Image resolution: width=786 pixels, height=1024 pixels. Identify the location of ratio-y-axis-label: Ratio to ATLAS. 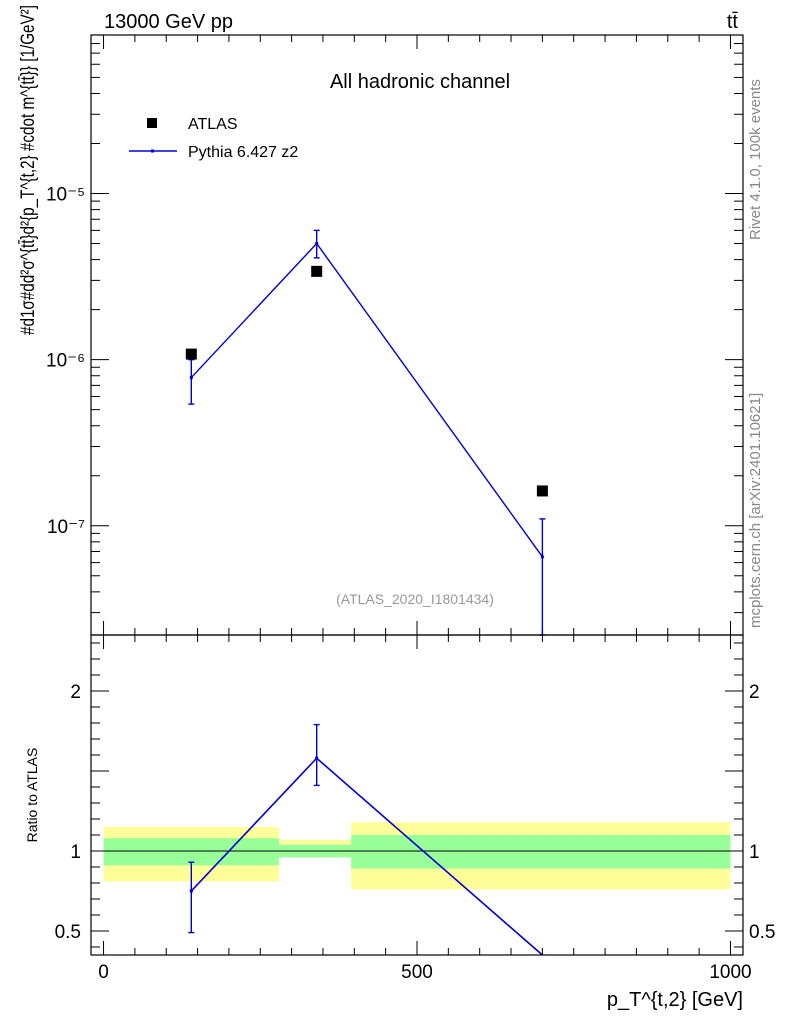
(32, 795).